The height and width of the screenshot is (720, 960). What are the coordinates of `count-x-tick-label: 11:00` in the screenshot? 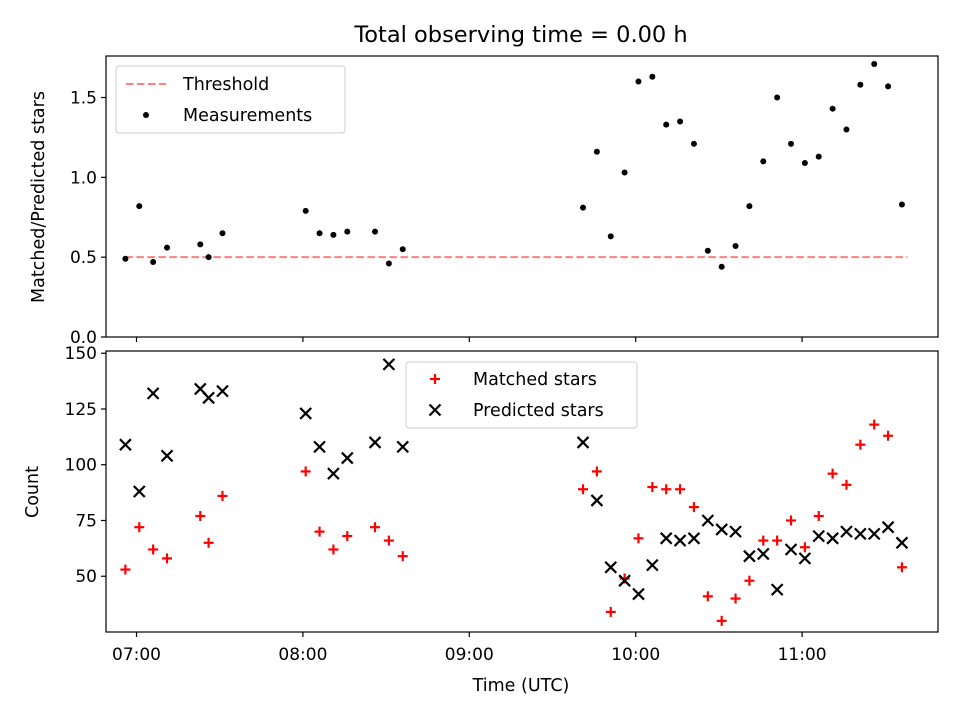 It's located at (802, 655).